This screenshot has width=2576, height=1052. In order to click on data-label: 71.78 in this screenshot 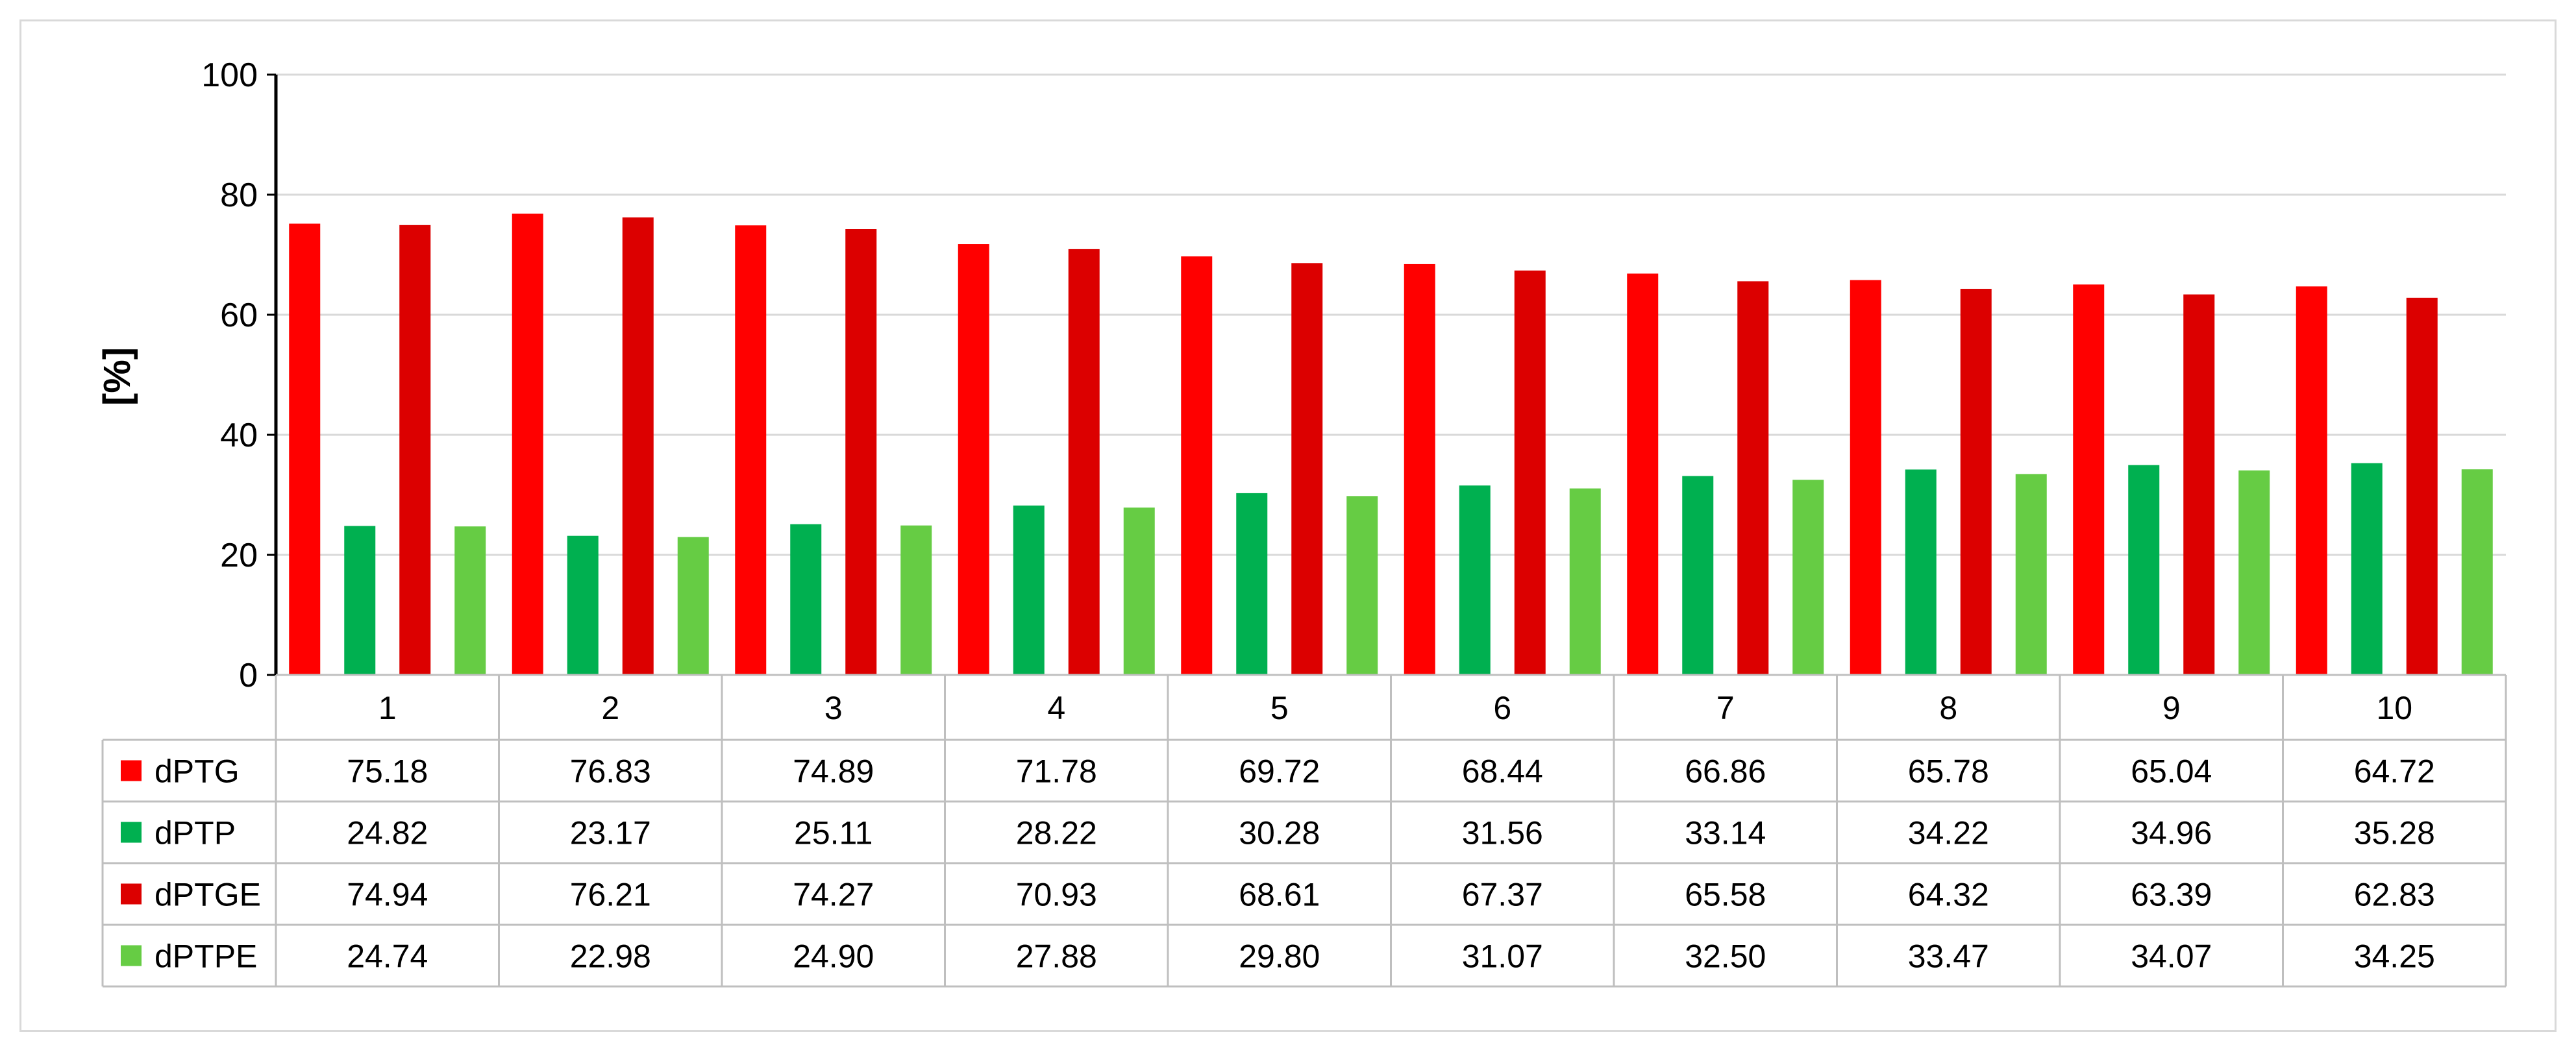, I will do `click(1056, 771)`.